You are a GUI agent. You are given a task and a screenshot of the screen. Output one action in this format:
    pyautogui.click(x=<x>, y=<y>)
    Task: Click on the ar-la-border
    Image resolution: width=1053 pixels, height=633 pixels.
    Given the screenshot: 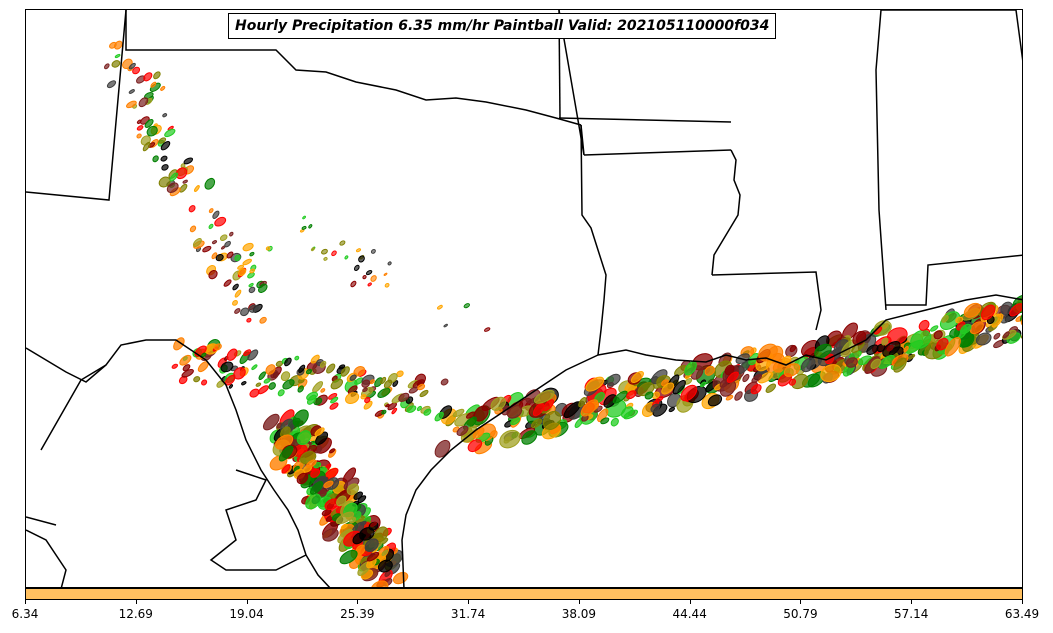 What is the action you would take?
    pyautogui.click(x=657, y=152)
    